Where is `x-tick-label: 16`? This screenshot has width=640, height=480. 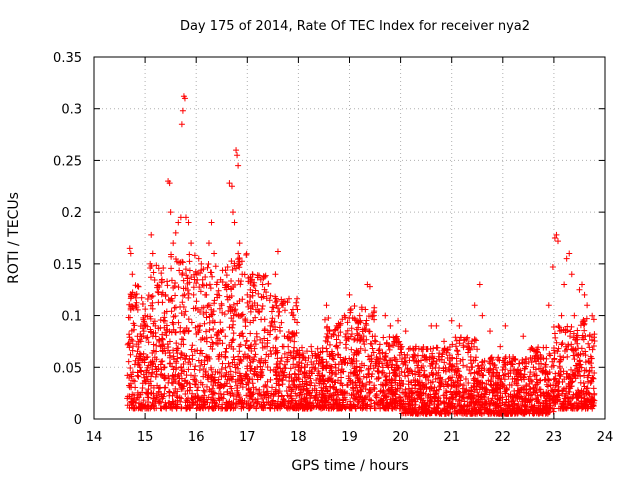 x-tick-label: 16 is located at coordinates (196, 437).